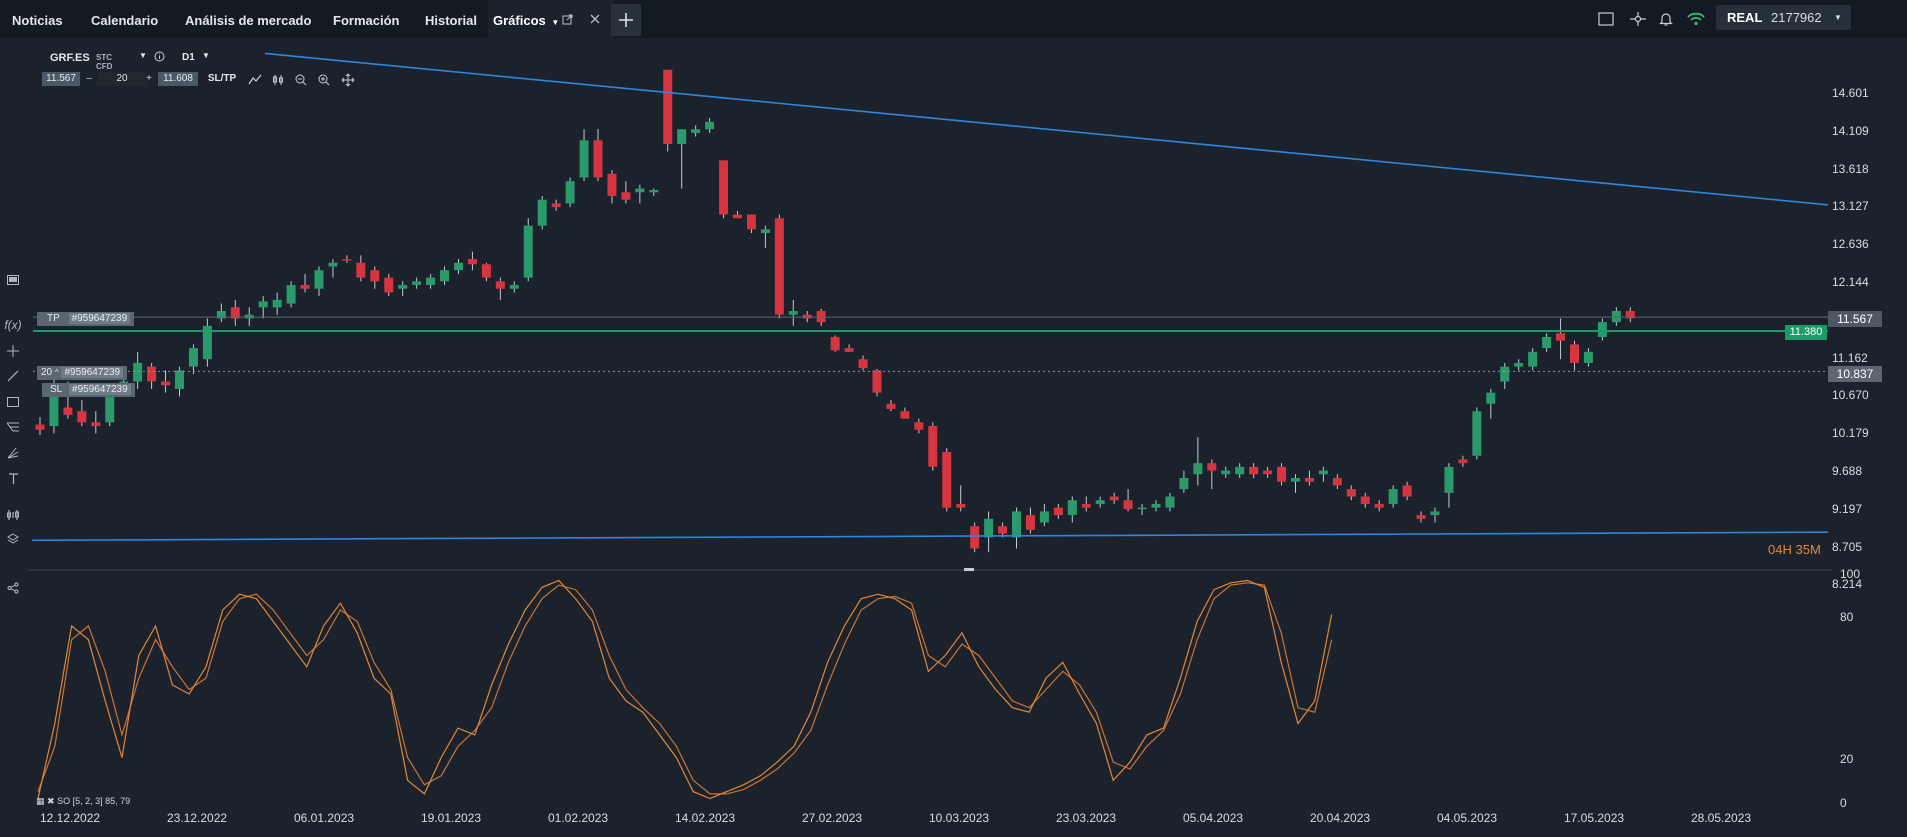  Describe the element at coordinates (1847, 759) in the screenshot. I see `osc-level-20: 20` at that location.